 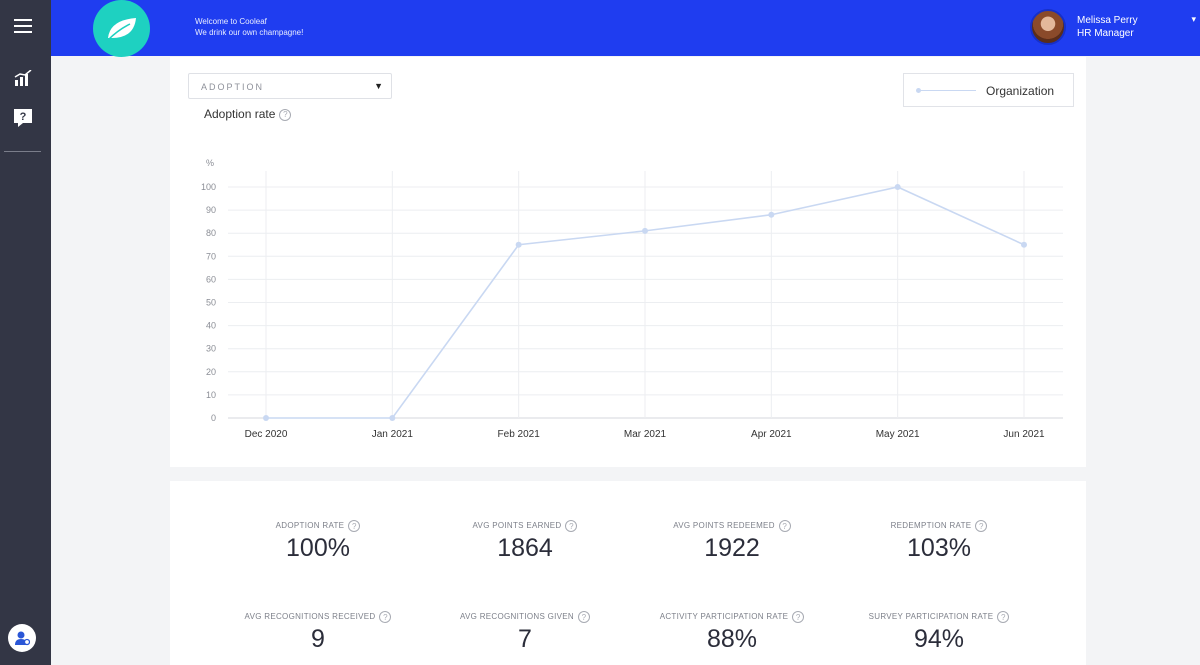 What do you see at coordinates (645, 434) in the screenshot?
I see `x-tick-label: Mar 2021` at bounding box center [645, 434].